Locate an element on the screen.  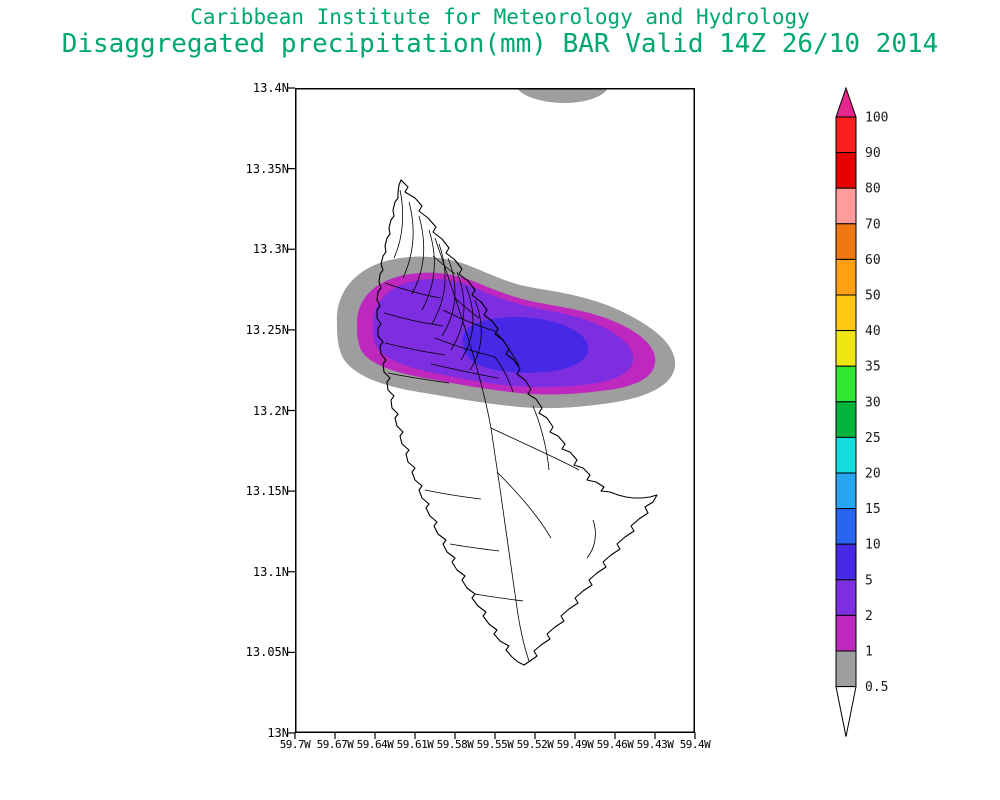
x-axis-tick-label: 59.43W is located at coordinates (655, 744).